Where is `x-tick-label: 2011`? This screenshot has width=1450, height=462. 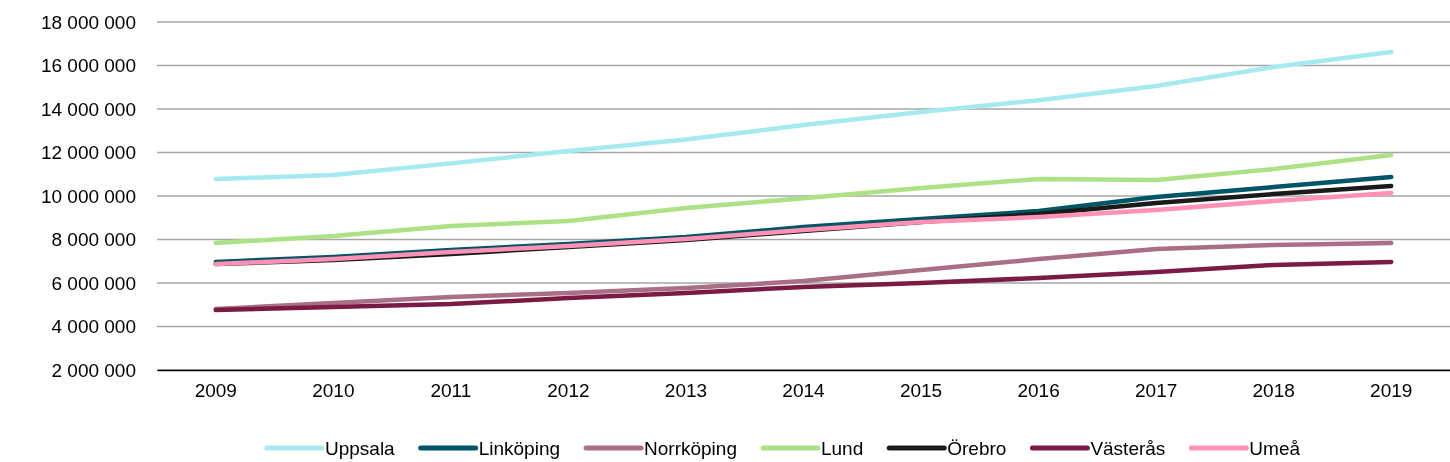
x-tick-label: 2011 is located at coordinates (451, 391).